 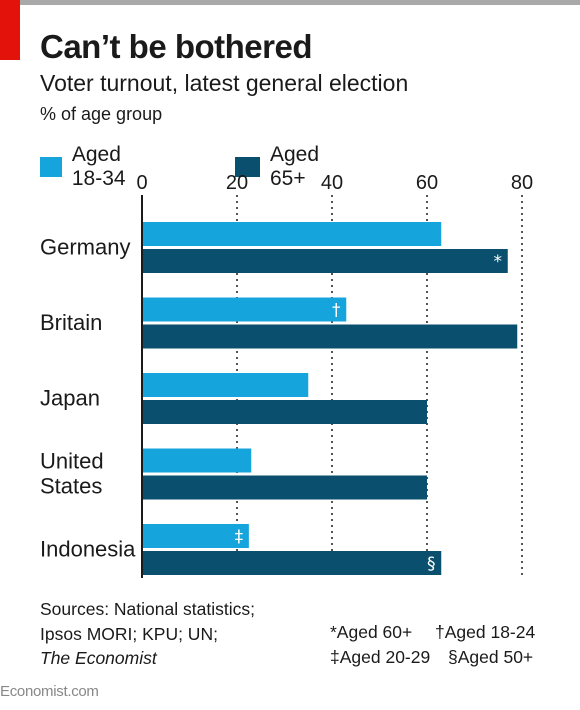 I want to click on legend-item-old: Aged 65+, so click(x=283, y=167).